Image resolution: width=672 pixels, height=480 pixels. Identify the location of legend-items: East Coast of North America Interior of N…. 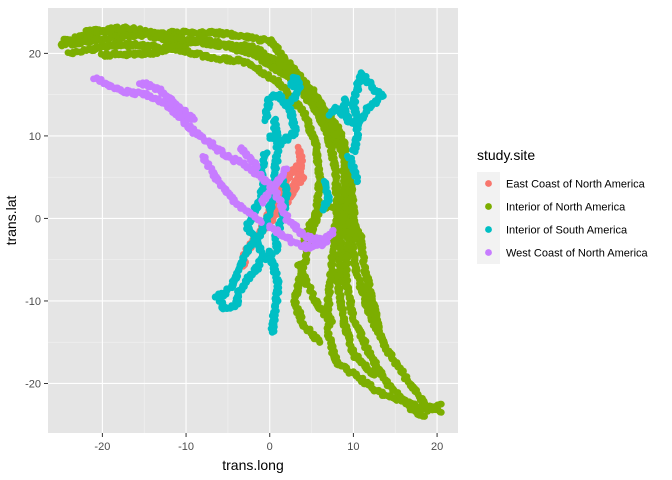
(563, 218).